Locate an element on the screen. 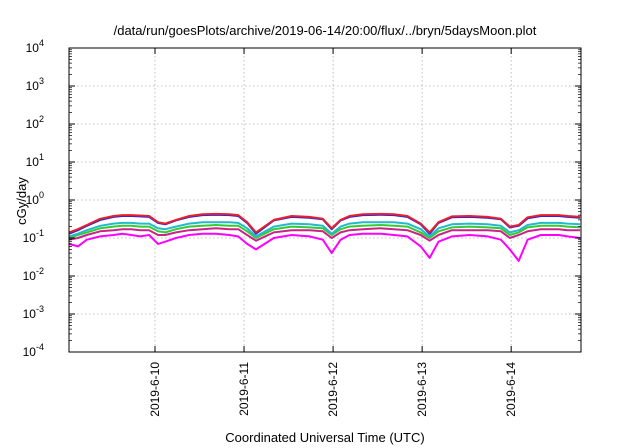 Image resolution: width=640 pixels, height=448 pixels. y-tick-label: 10¹ is located at coordinates (35, 160).